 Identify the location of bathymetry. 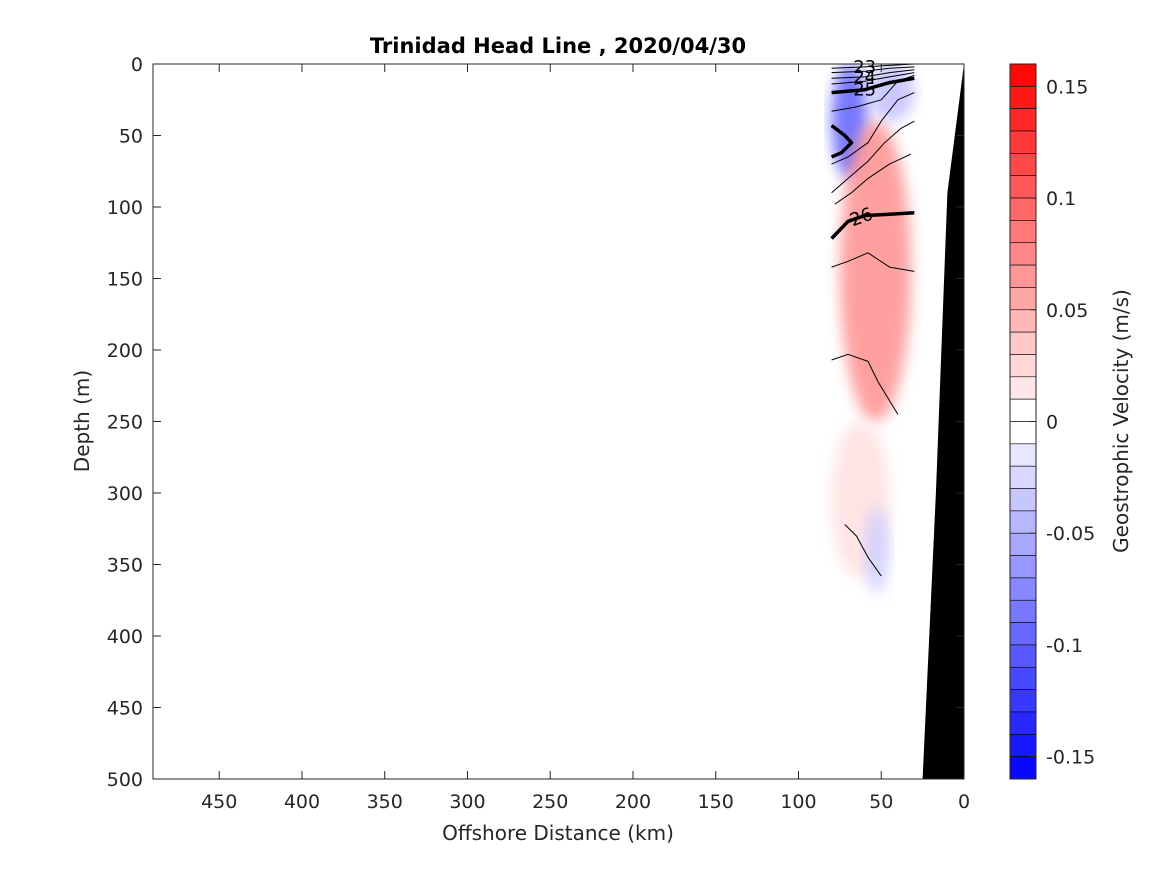
(943, 421).